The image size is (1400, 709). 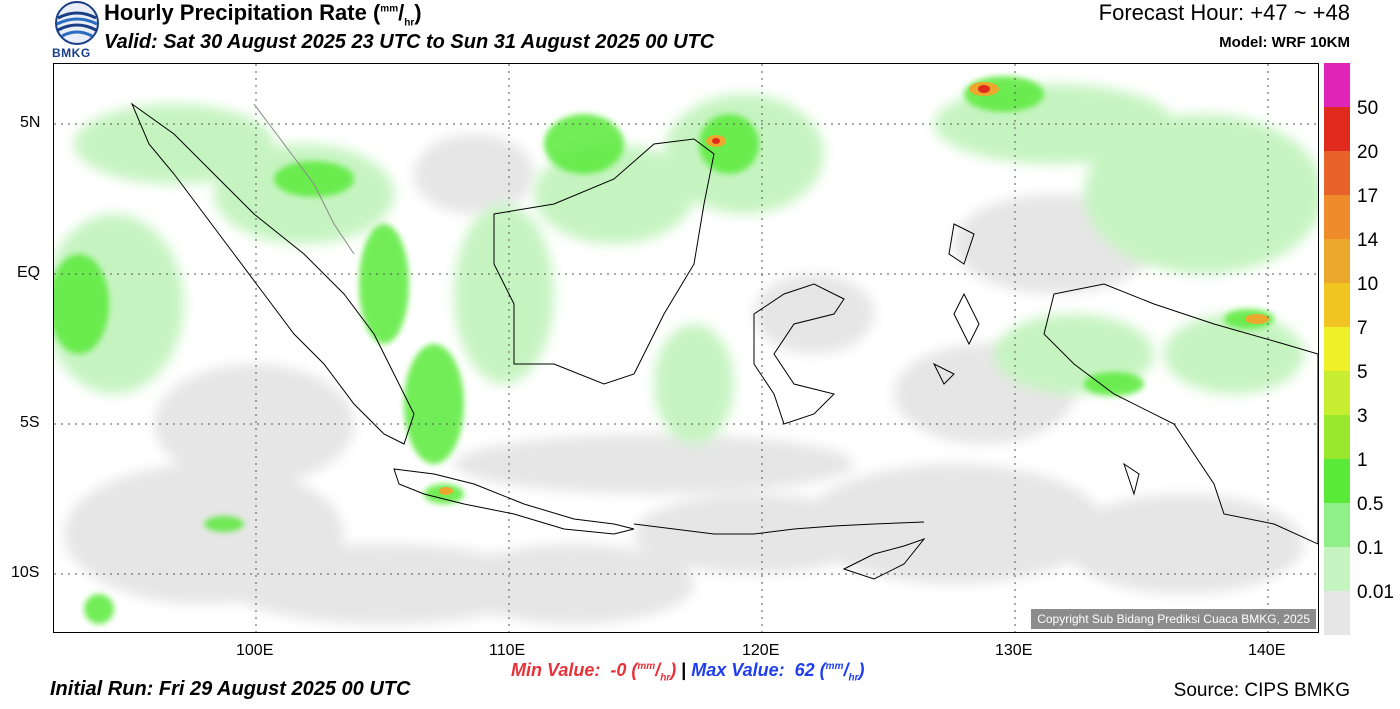 I want to click on colorbar-label: 10, so click(x=1368, y=284).